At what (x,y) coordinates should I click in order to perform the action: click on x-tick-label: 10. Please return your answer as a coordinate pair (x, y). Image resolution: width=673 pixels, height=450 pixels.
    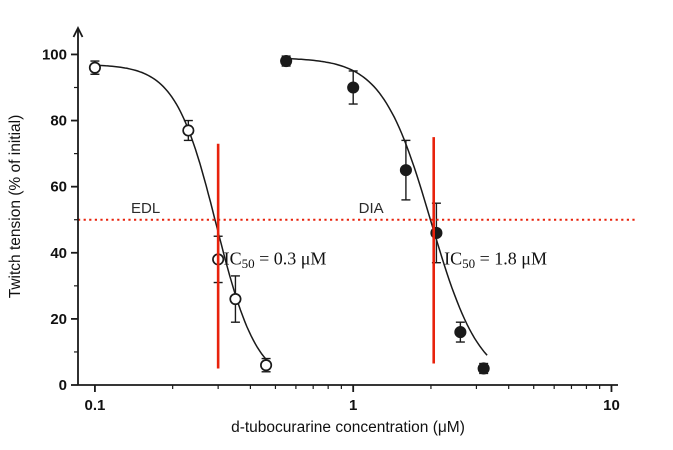
    Looking at the image, I should click on (611, 405).